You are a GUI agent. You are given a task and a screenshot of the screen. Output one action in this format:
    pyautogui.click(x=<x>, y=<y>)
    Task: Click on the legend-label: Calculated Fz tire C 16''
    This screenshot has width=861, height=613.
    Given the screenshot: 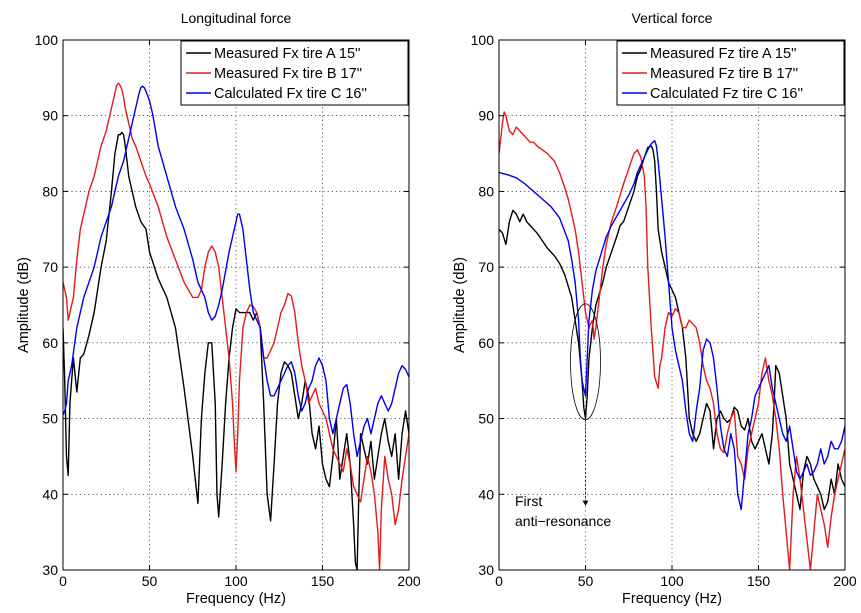 What is the action you would take?
    pyautogui.click(x=726, y=94)
    